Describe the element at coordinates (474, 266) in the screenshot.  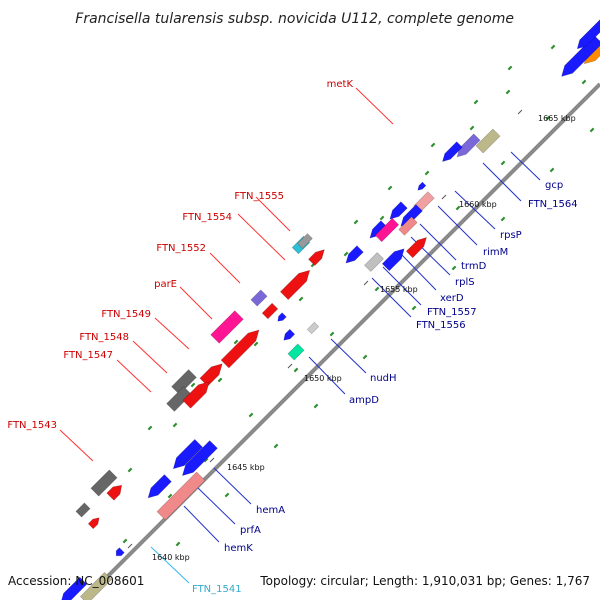
I see `gene-label: trmD` at that location.